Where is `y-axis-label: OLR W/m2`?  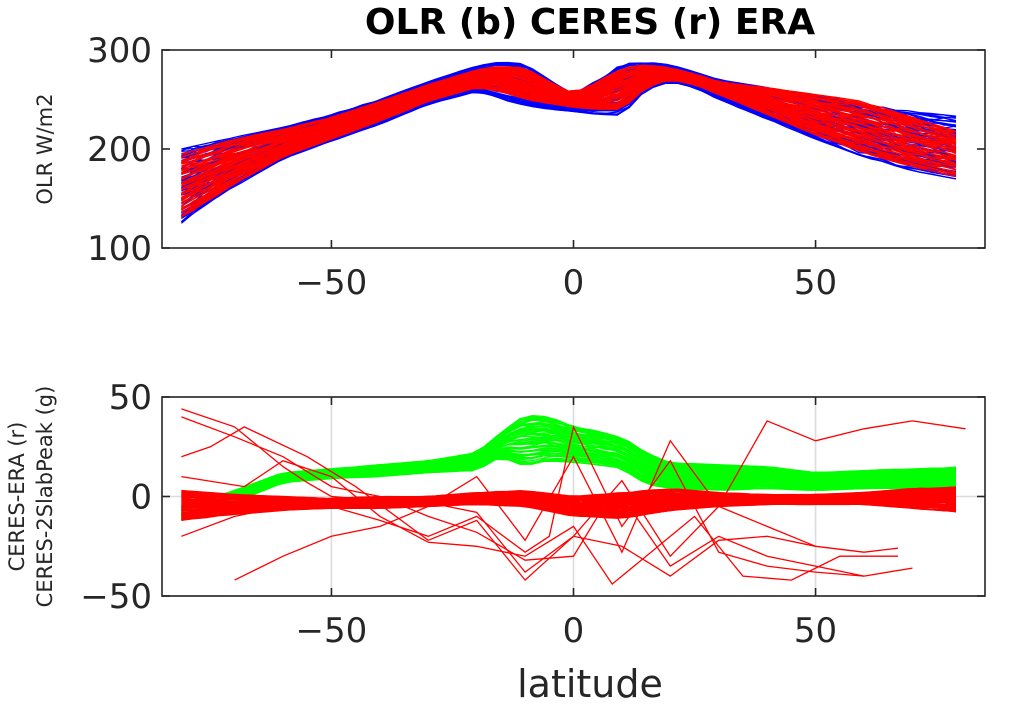
y-axis-label: OLR W/m2 is located at coordinates (45, 148).